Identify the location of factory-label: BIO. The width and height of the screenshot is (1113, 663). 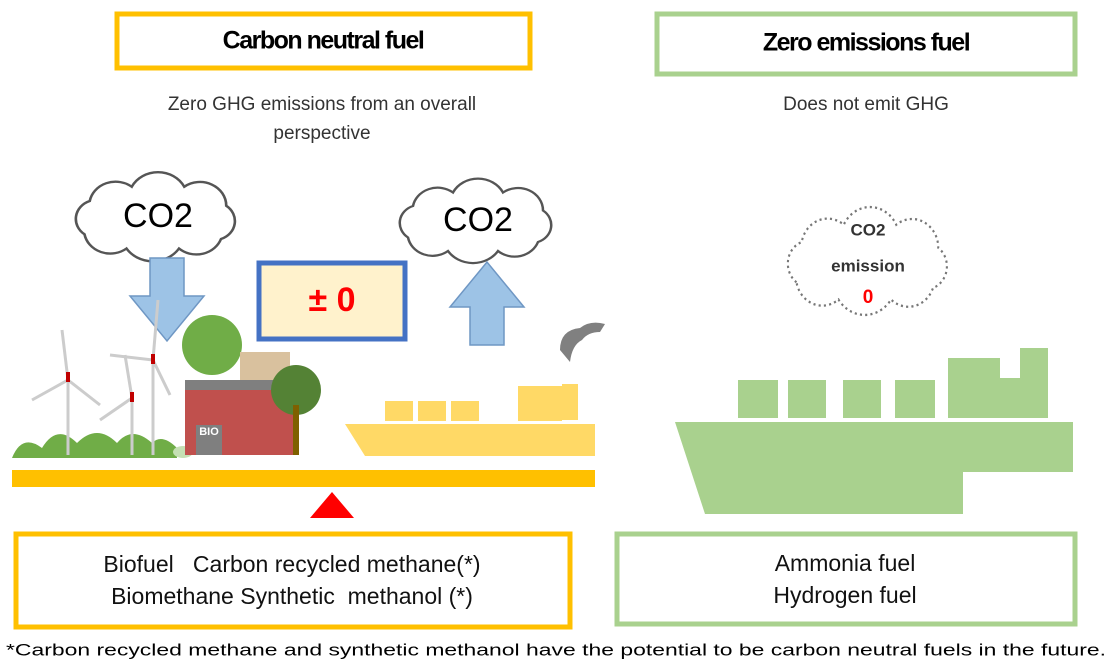
(209, 432).